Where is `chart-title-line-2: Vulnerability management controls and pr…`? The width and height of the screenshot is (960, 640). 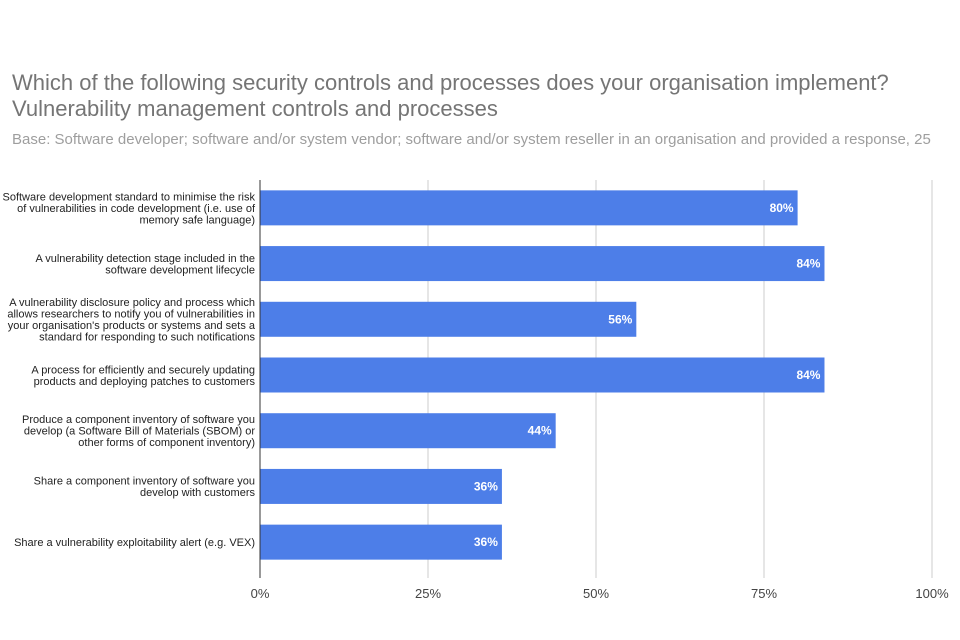
chart-title-line-2: Vulnerability management controls and pr… is located at coordinates (255, 108).